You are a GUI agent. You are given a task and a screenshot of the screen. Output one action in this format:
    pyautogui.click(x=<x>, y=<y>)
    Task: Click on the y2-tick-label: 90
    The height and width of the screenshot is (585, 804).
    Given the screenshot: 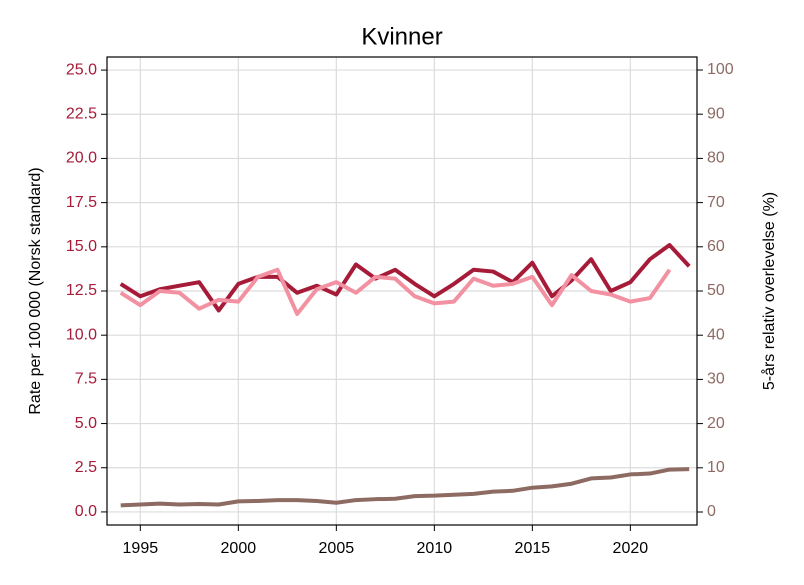 What is the action you would take?
    pyautogui.click(x=716, y=113)
    